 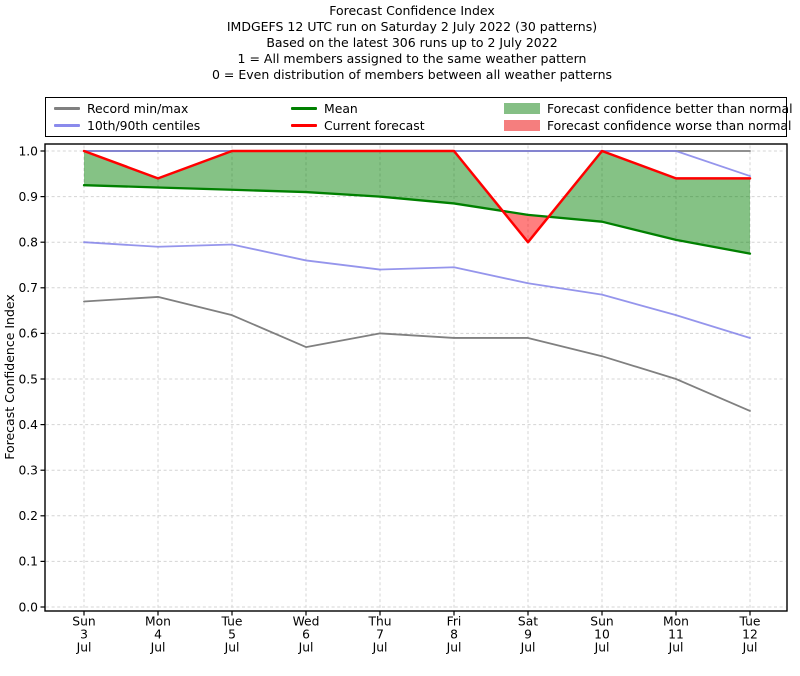 I want to click on legend-entry-better-than-normal: Forecast confidence better than normal, so click(x=648, y=108).